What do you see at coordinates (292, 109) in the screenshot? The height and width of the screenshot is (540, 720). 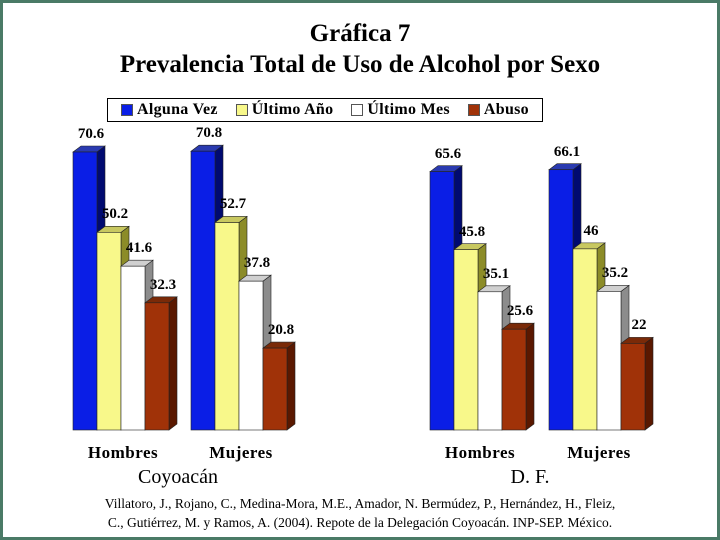 I see `legend-label: Último Año` at bounding box center [292, 109].